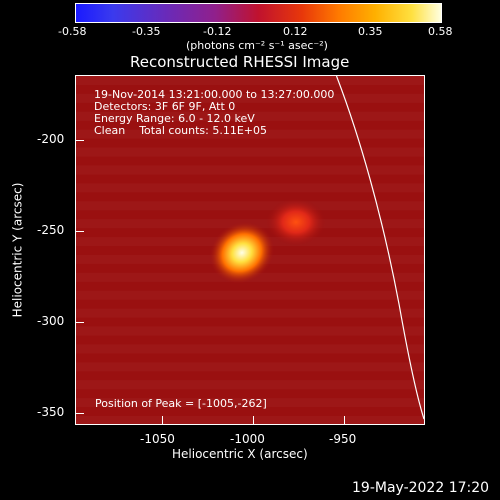  I want to click on colorbar, so click(258, 13).